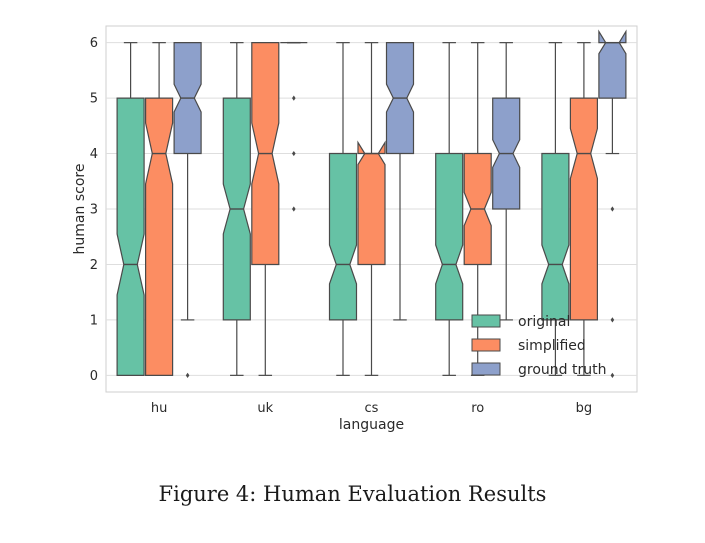 The image size is (705, 543). Describe the element at coordinates (612, 203) in the screenshot. I see `box-ground-truth-bg` at that location.